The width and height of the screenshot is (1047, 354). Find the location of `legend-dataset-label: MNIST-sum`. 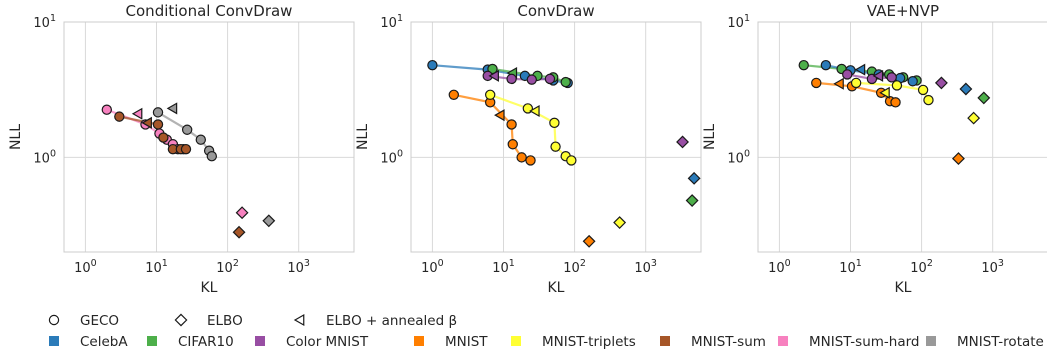

legend-dataset-label: MNIST-sum is located at coordinates (728, 342).